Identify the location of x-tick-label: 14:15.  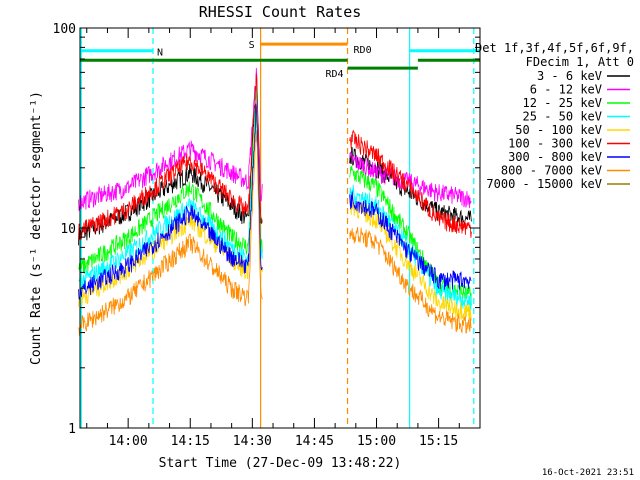
(190, 441).